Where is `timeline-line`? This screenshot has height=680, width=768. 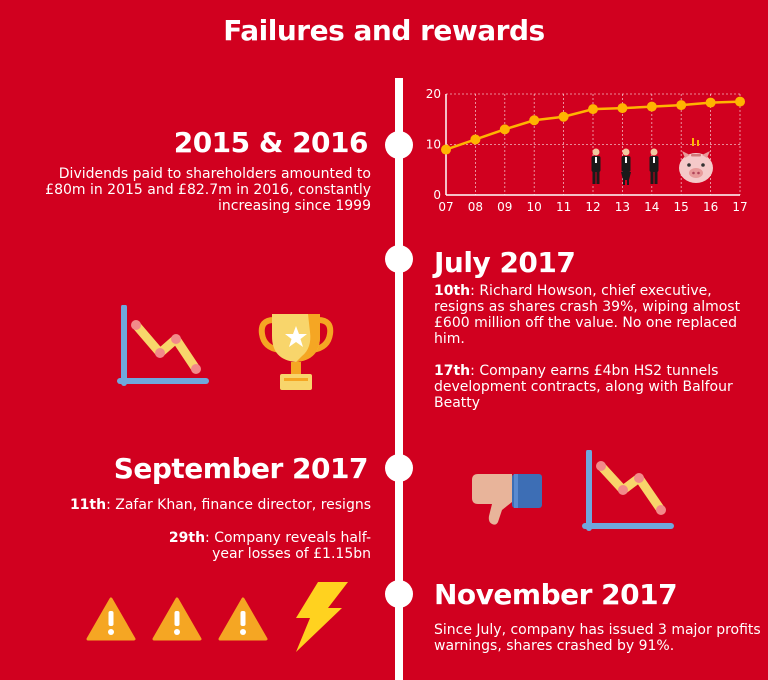 timeline-line is located at coordinates (399, 379).